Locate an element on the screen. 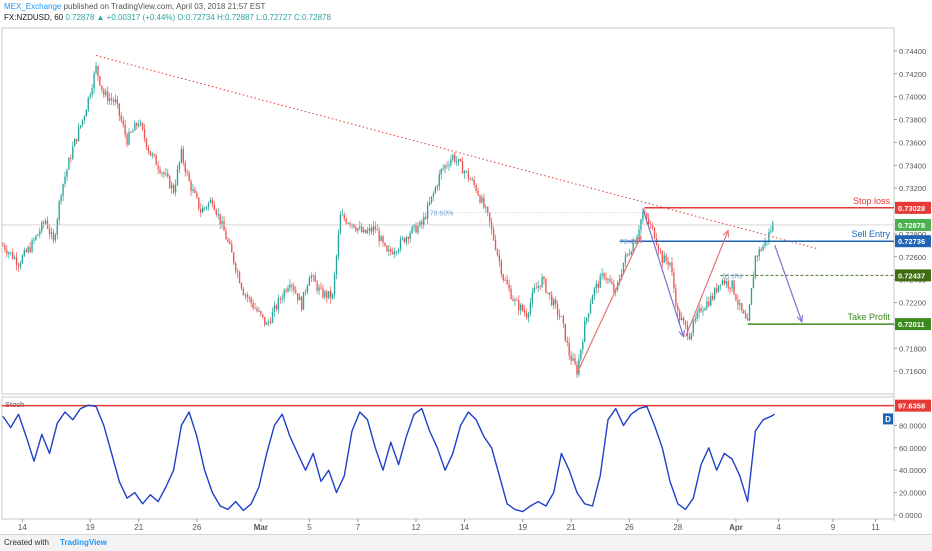 The height and width of the screenshot is (551, 932). mid-level-tag-text: 0.72437 is located at coordinates (911, 275).